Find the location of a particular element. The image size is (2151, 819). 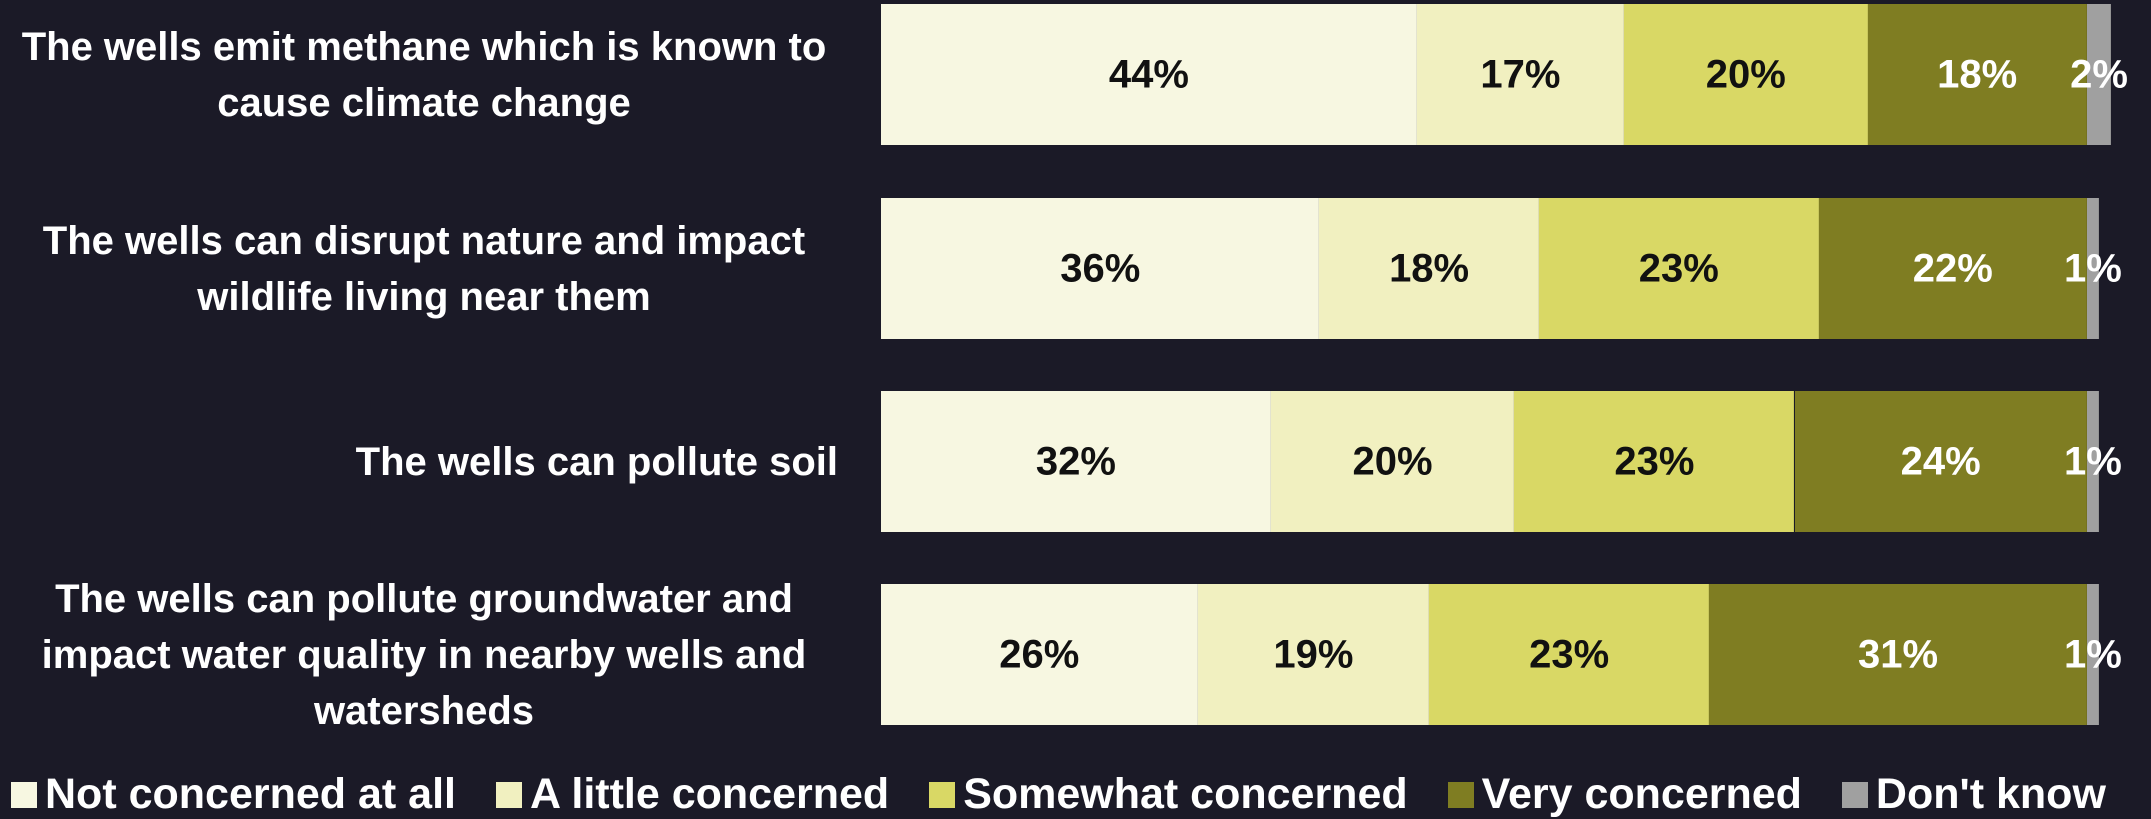

value-label: 22% is located at coordinates (1952, 268).